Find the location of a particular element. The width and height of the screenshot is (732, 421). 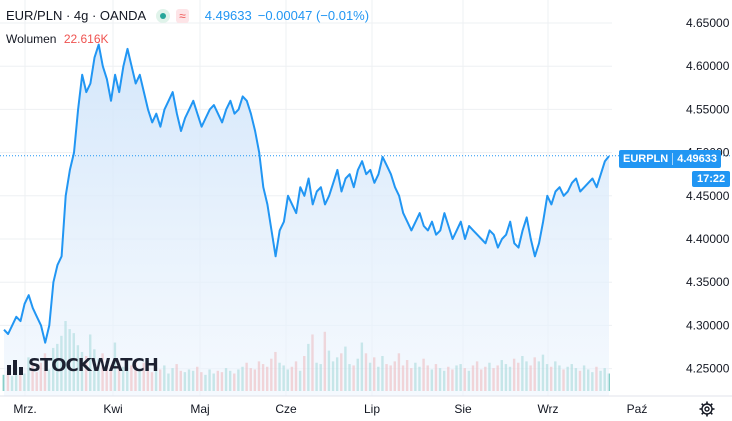

y-tick-label: 4.25000 is located at coordinates (708, 369).